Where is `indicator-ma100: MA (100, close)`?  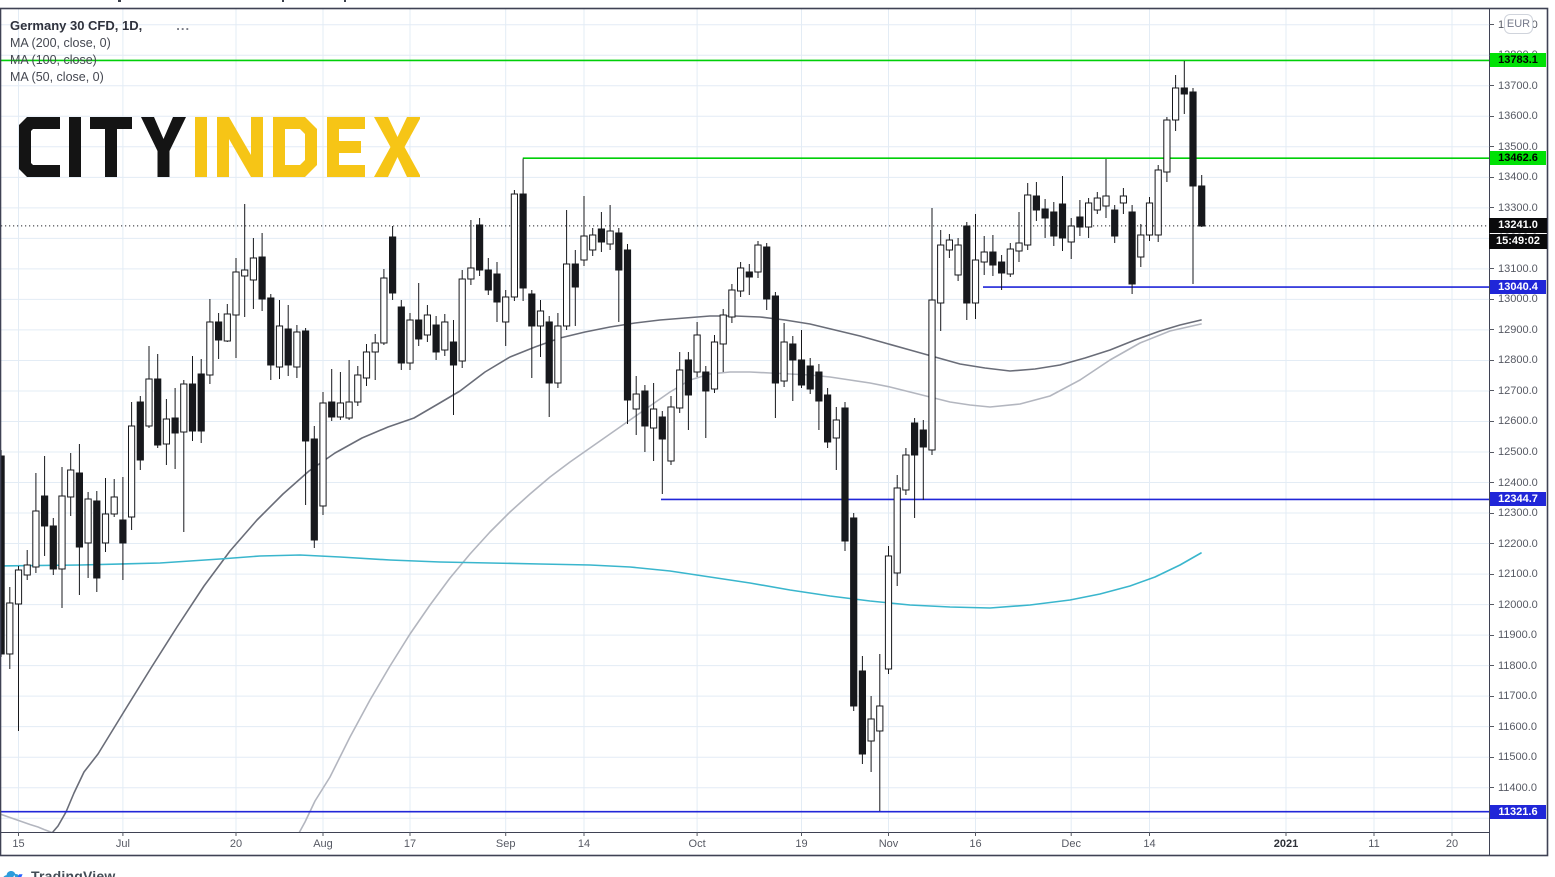 indicator-ma100: MA (100, close) is located at coordinates (53, 60).